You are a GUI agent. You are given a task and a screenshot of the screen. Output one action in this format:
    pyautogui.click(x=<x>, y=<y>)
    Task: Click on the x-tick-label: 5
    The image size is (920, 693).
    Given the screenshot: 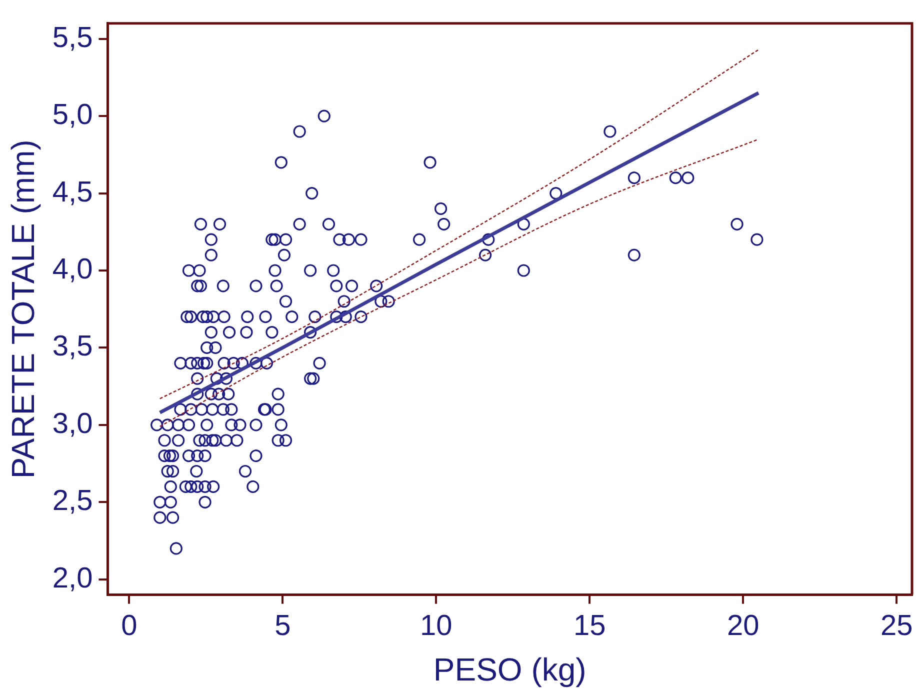 What is the action you would take?
    pyautogui.click(x=282, y=626)
    